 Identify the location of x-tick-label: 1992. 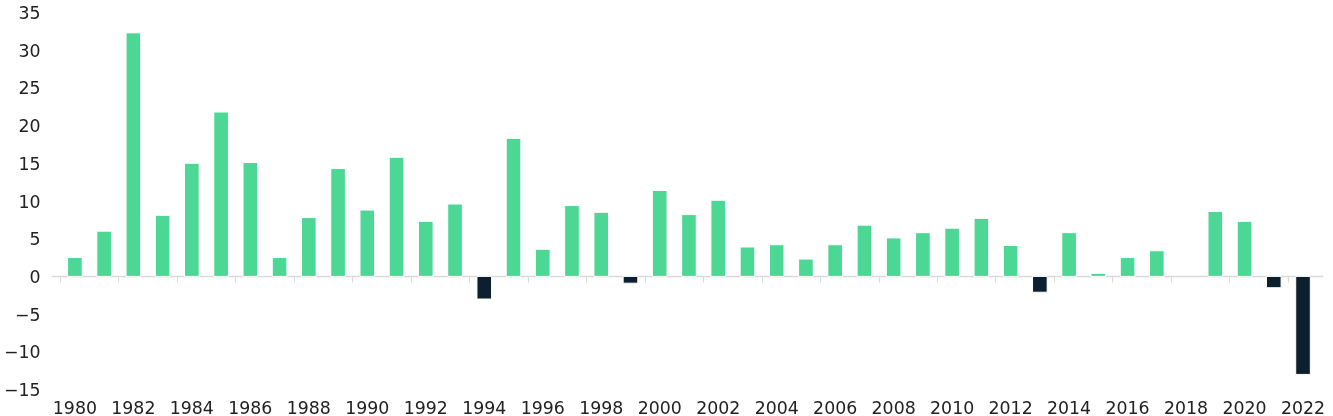
(425, 406).